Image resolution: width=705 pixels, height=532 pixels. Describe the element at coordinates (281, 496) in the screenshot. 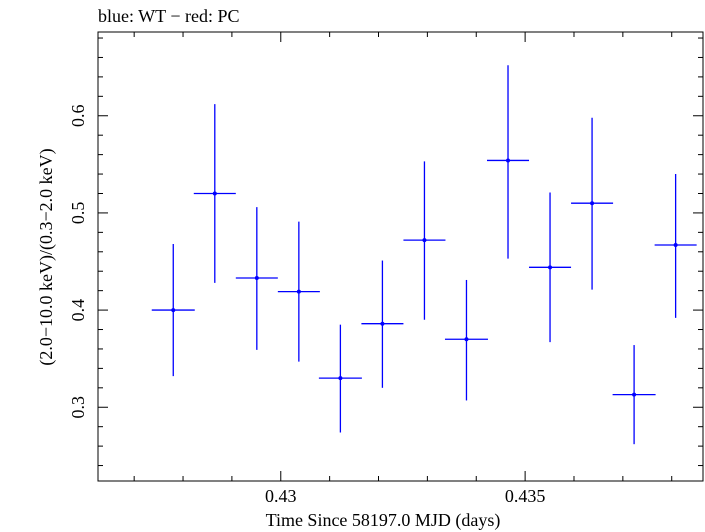

I see `x-tick-label: 0.43` at that location.